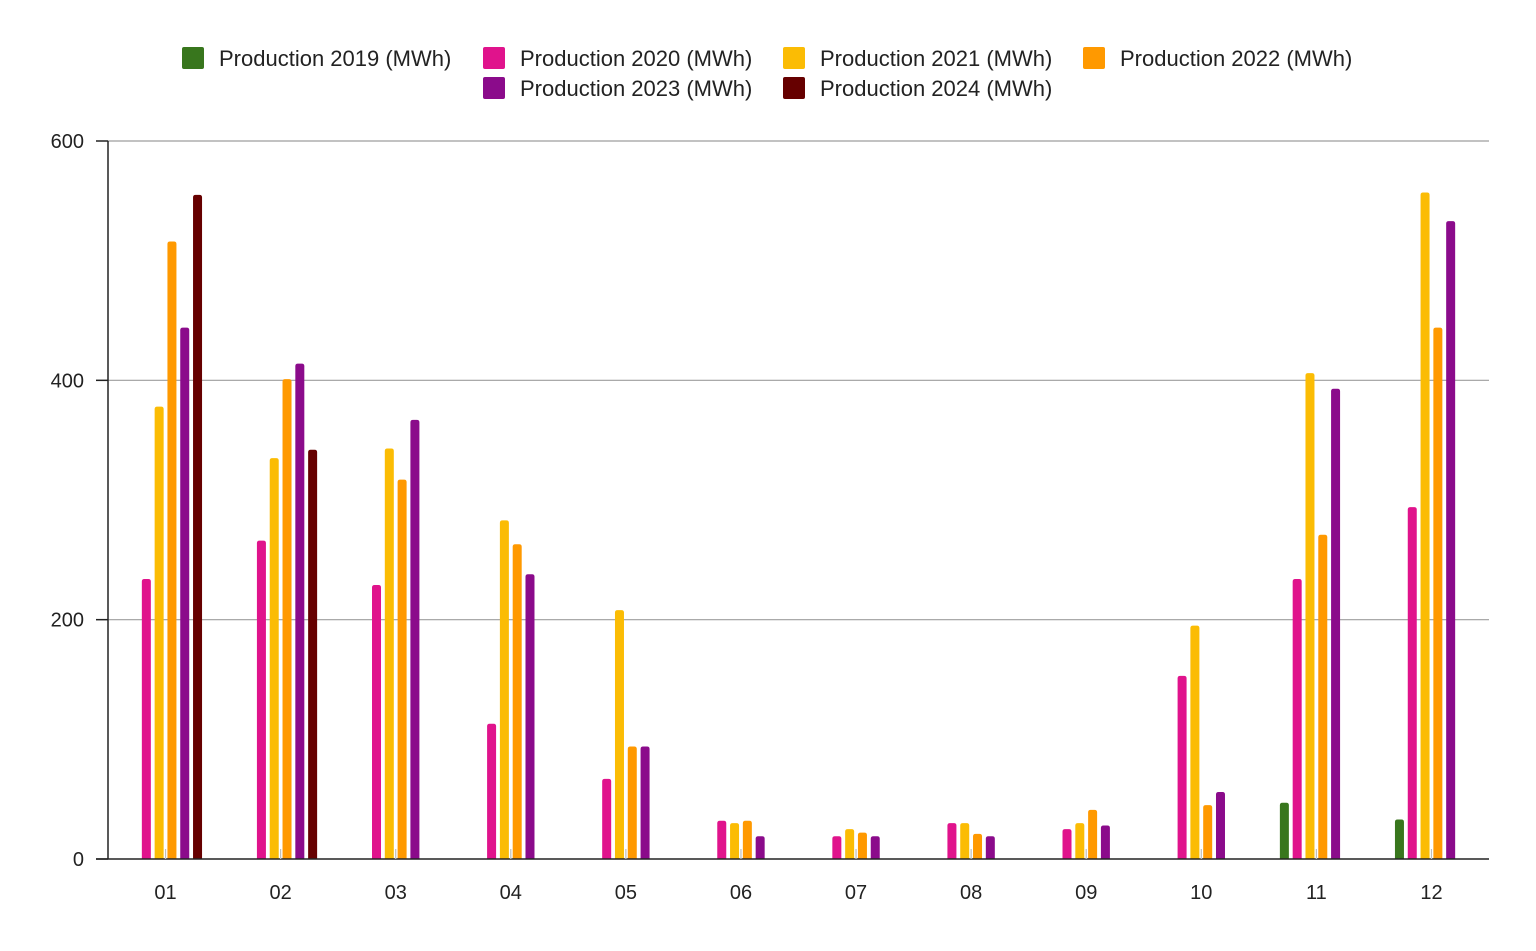 The image size is (1536, 951). I want to click on x-tick-label-03: 03, so click(396, 893).